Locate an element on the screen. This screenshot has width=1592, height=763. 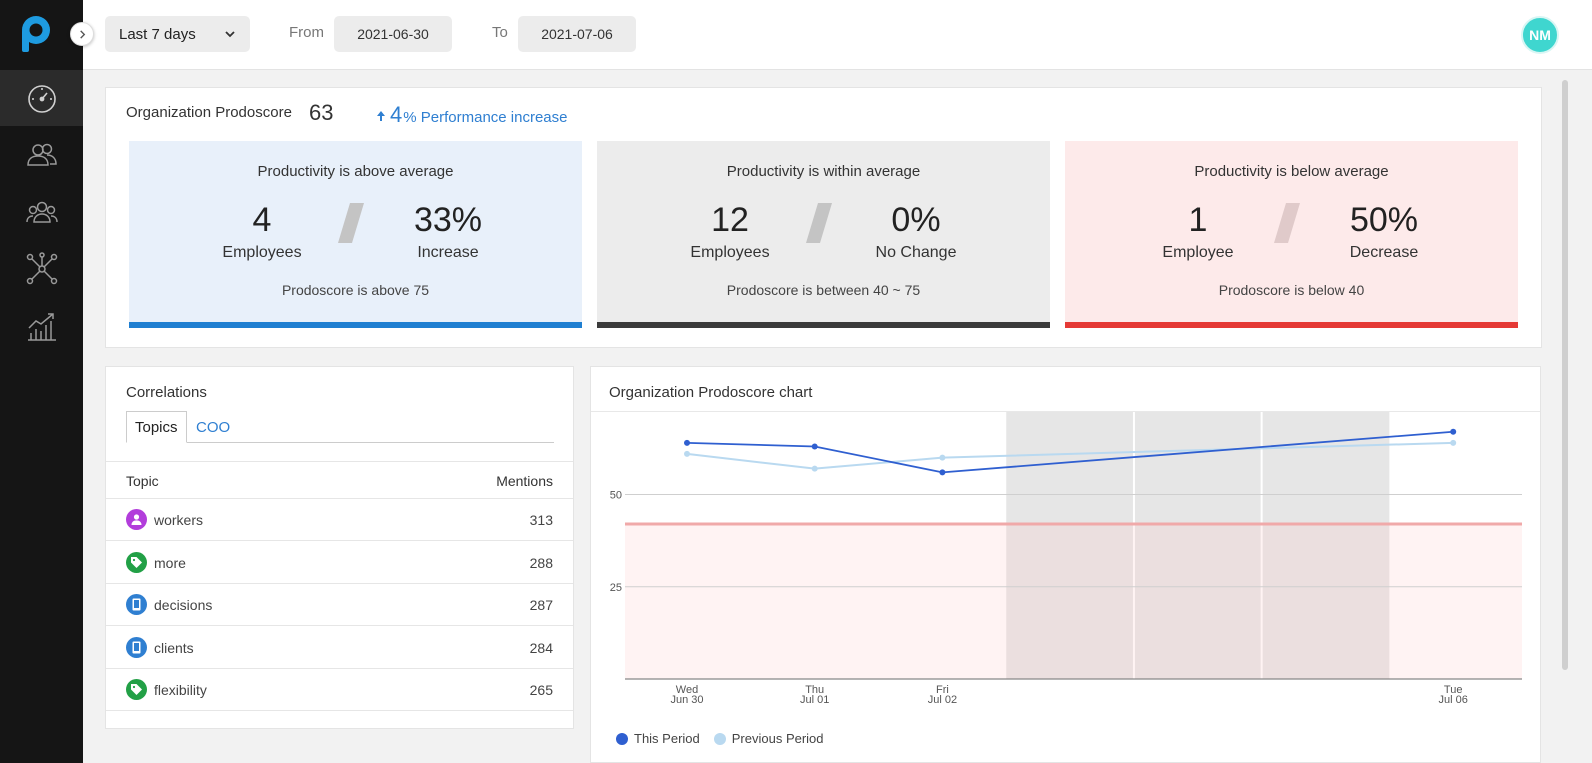
nav-teams is located at coordinates (41, 212).